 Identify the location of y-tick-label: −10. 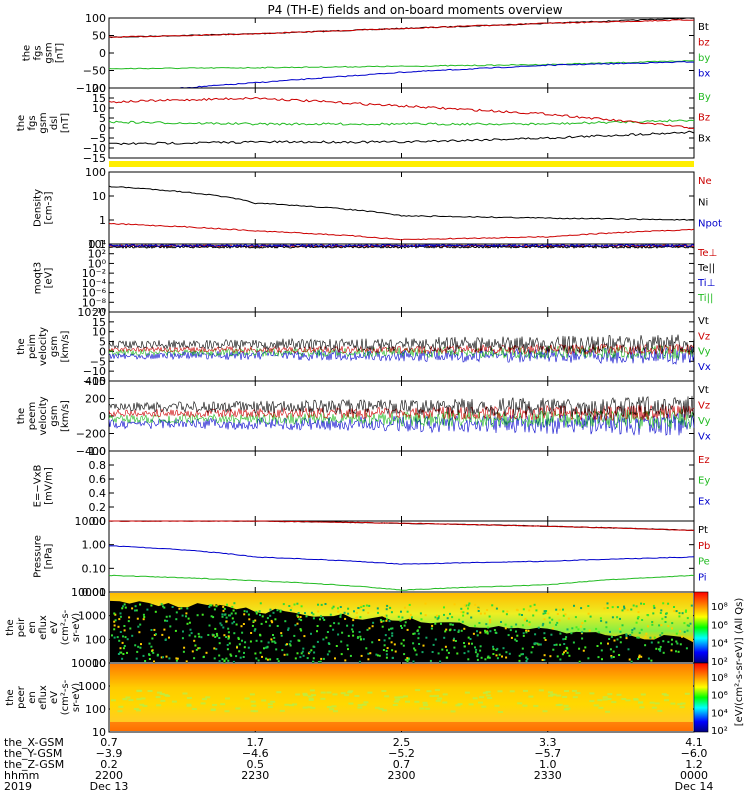
(94, 371).